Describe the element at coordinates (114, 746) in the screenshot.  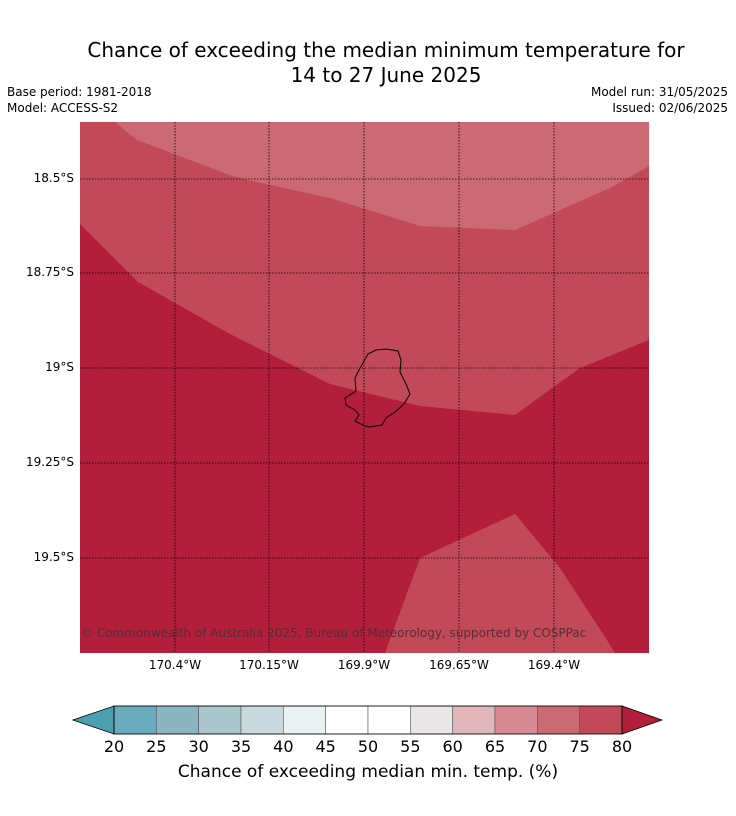
I see `colorbar-tick-label: 20` at that location.